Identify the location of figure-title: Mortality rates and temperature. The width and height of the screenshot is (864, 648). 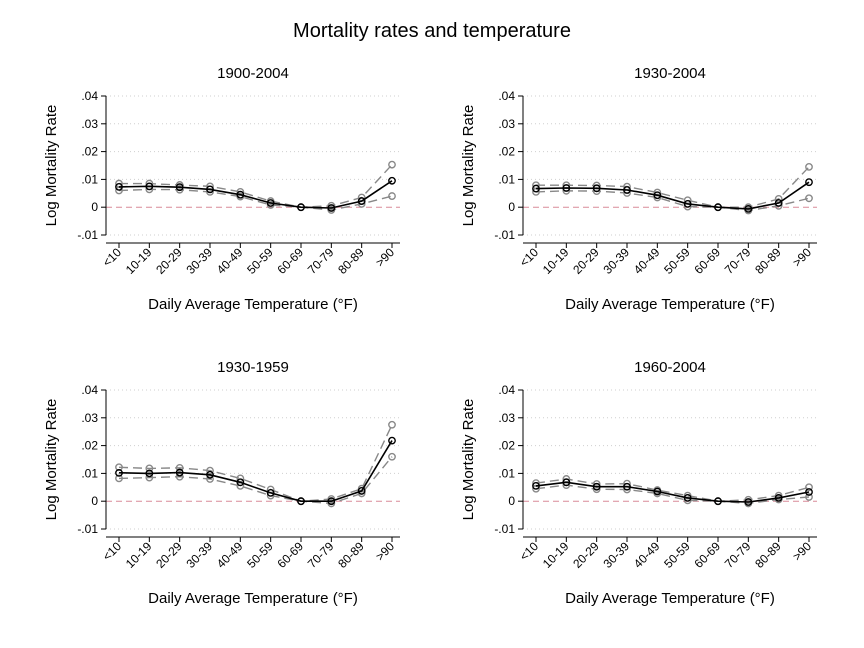
(432, 31).